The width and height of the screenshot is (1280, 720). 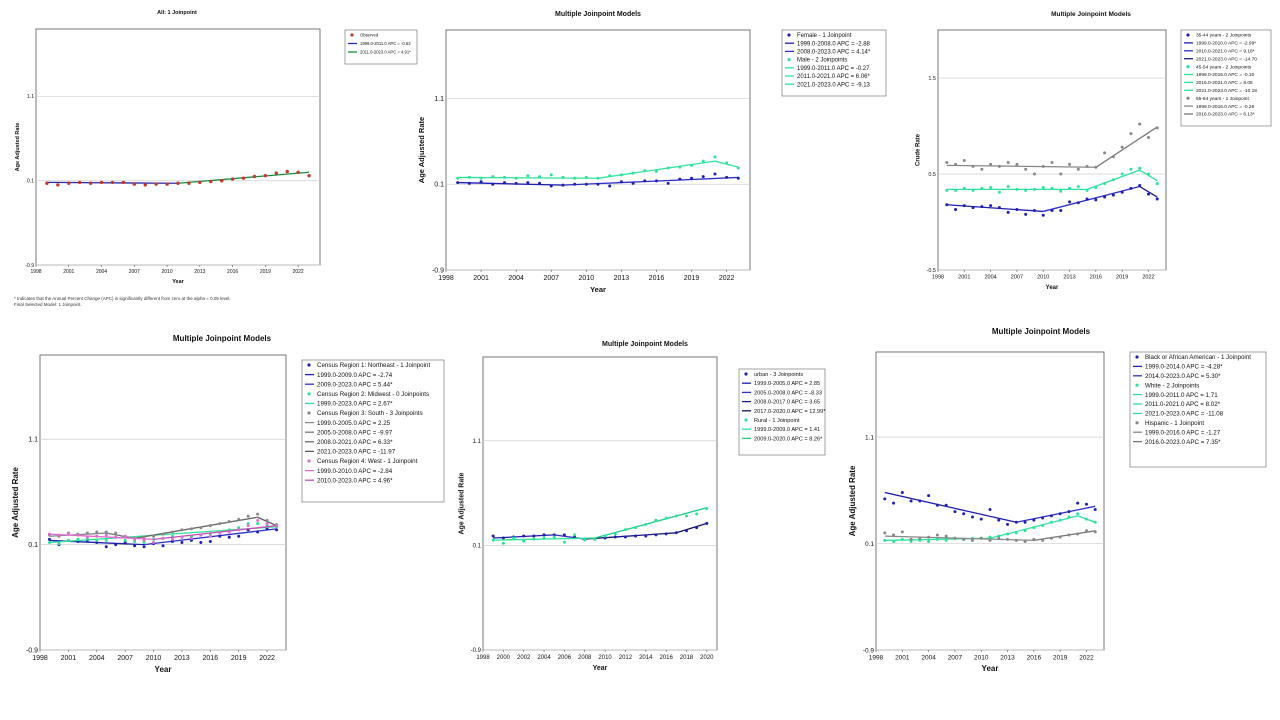 I want to click on legend-entry: Rural - 1 Joinpoint, so click(x=772, y=421).